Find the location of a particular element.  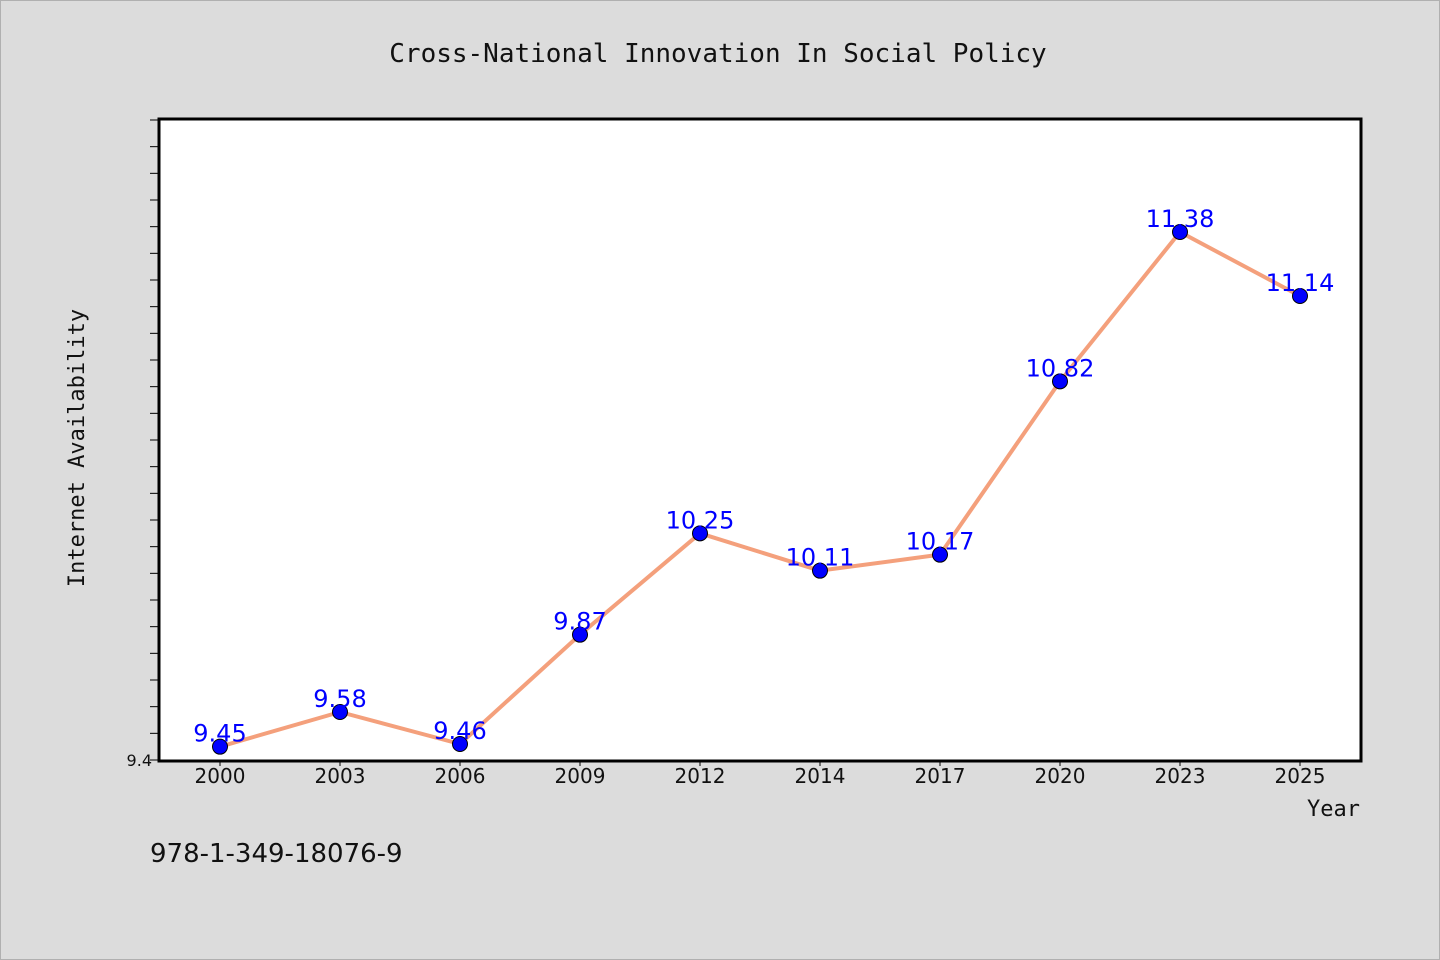

data-label-2003: 9.58 is located at coordinates (339, 699).